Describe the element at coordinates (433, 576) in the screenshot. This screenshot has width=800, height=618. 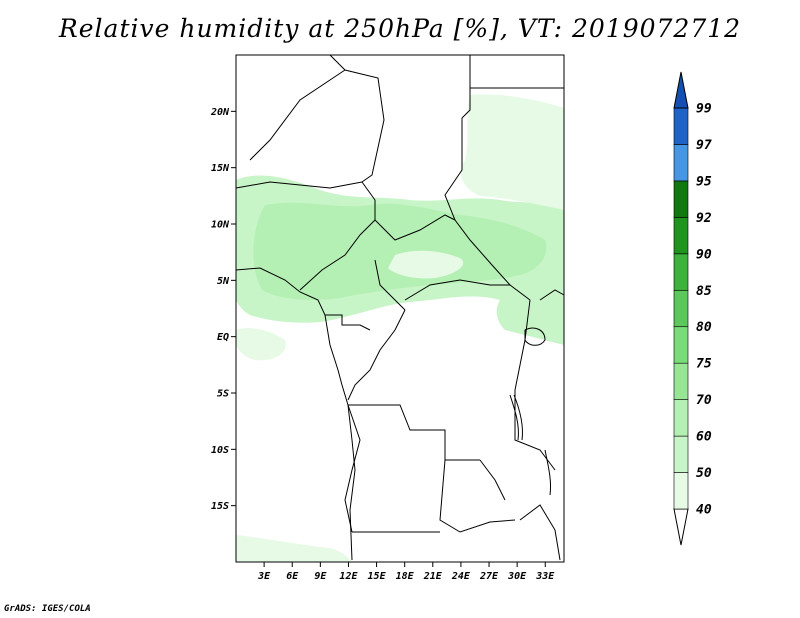
I see `lon-tick-label: 21E` at that location.